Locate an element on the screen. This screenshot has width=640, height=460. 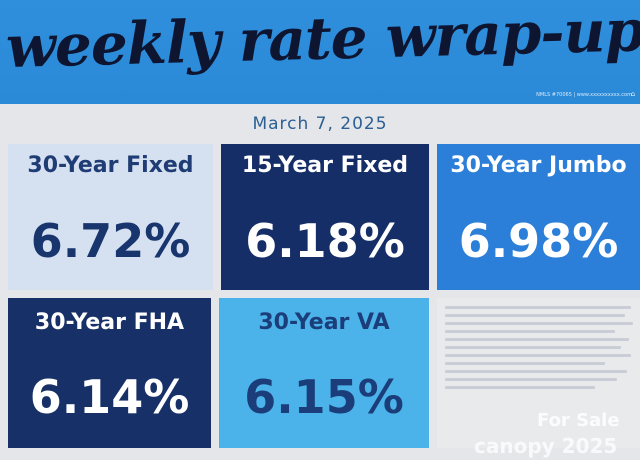
rate-label: 30-Year Jumbo is located at coordinates (538, 165).